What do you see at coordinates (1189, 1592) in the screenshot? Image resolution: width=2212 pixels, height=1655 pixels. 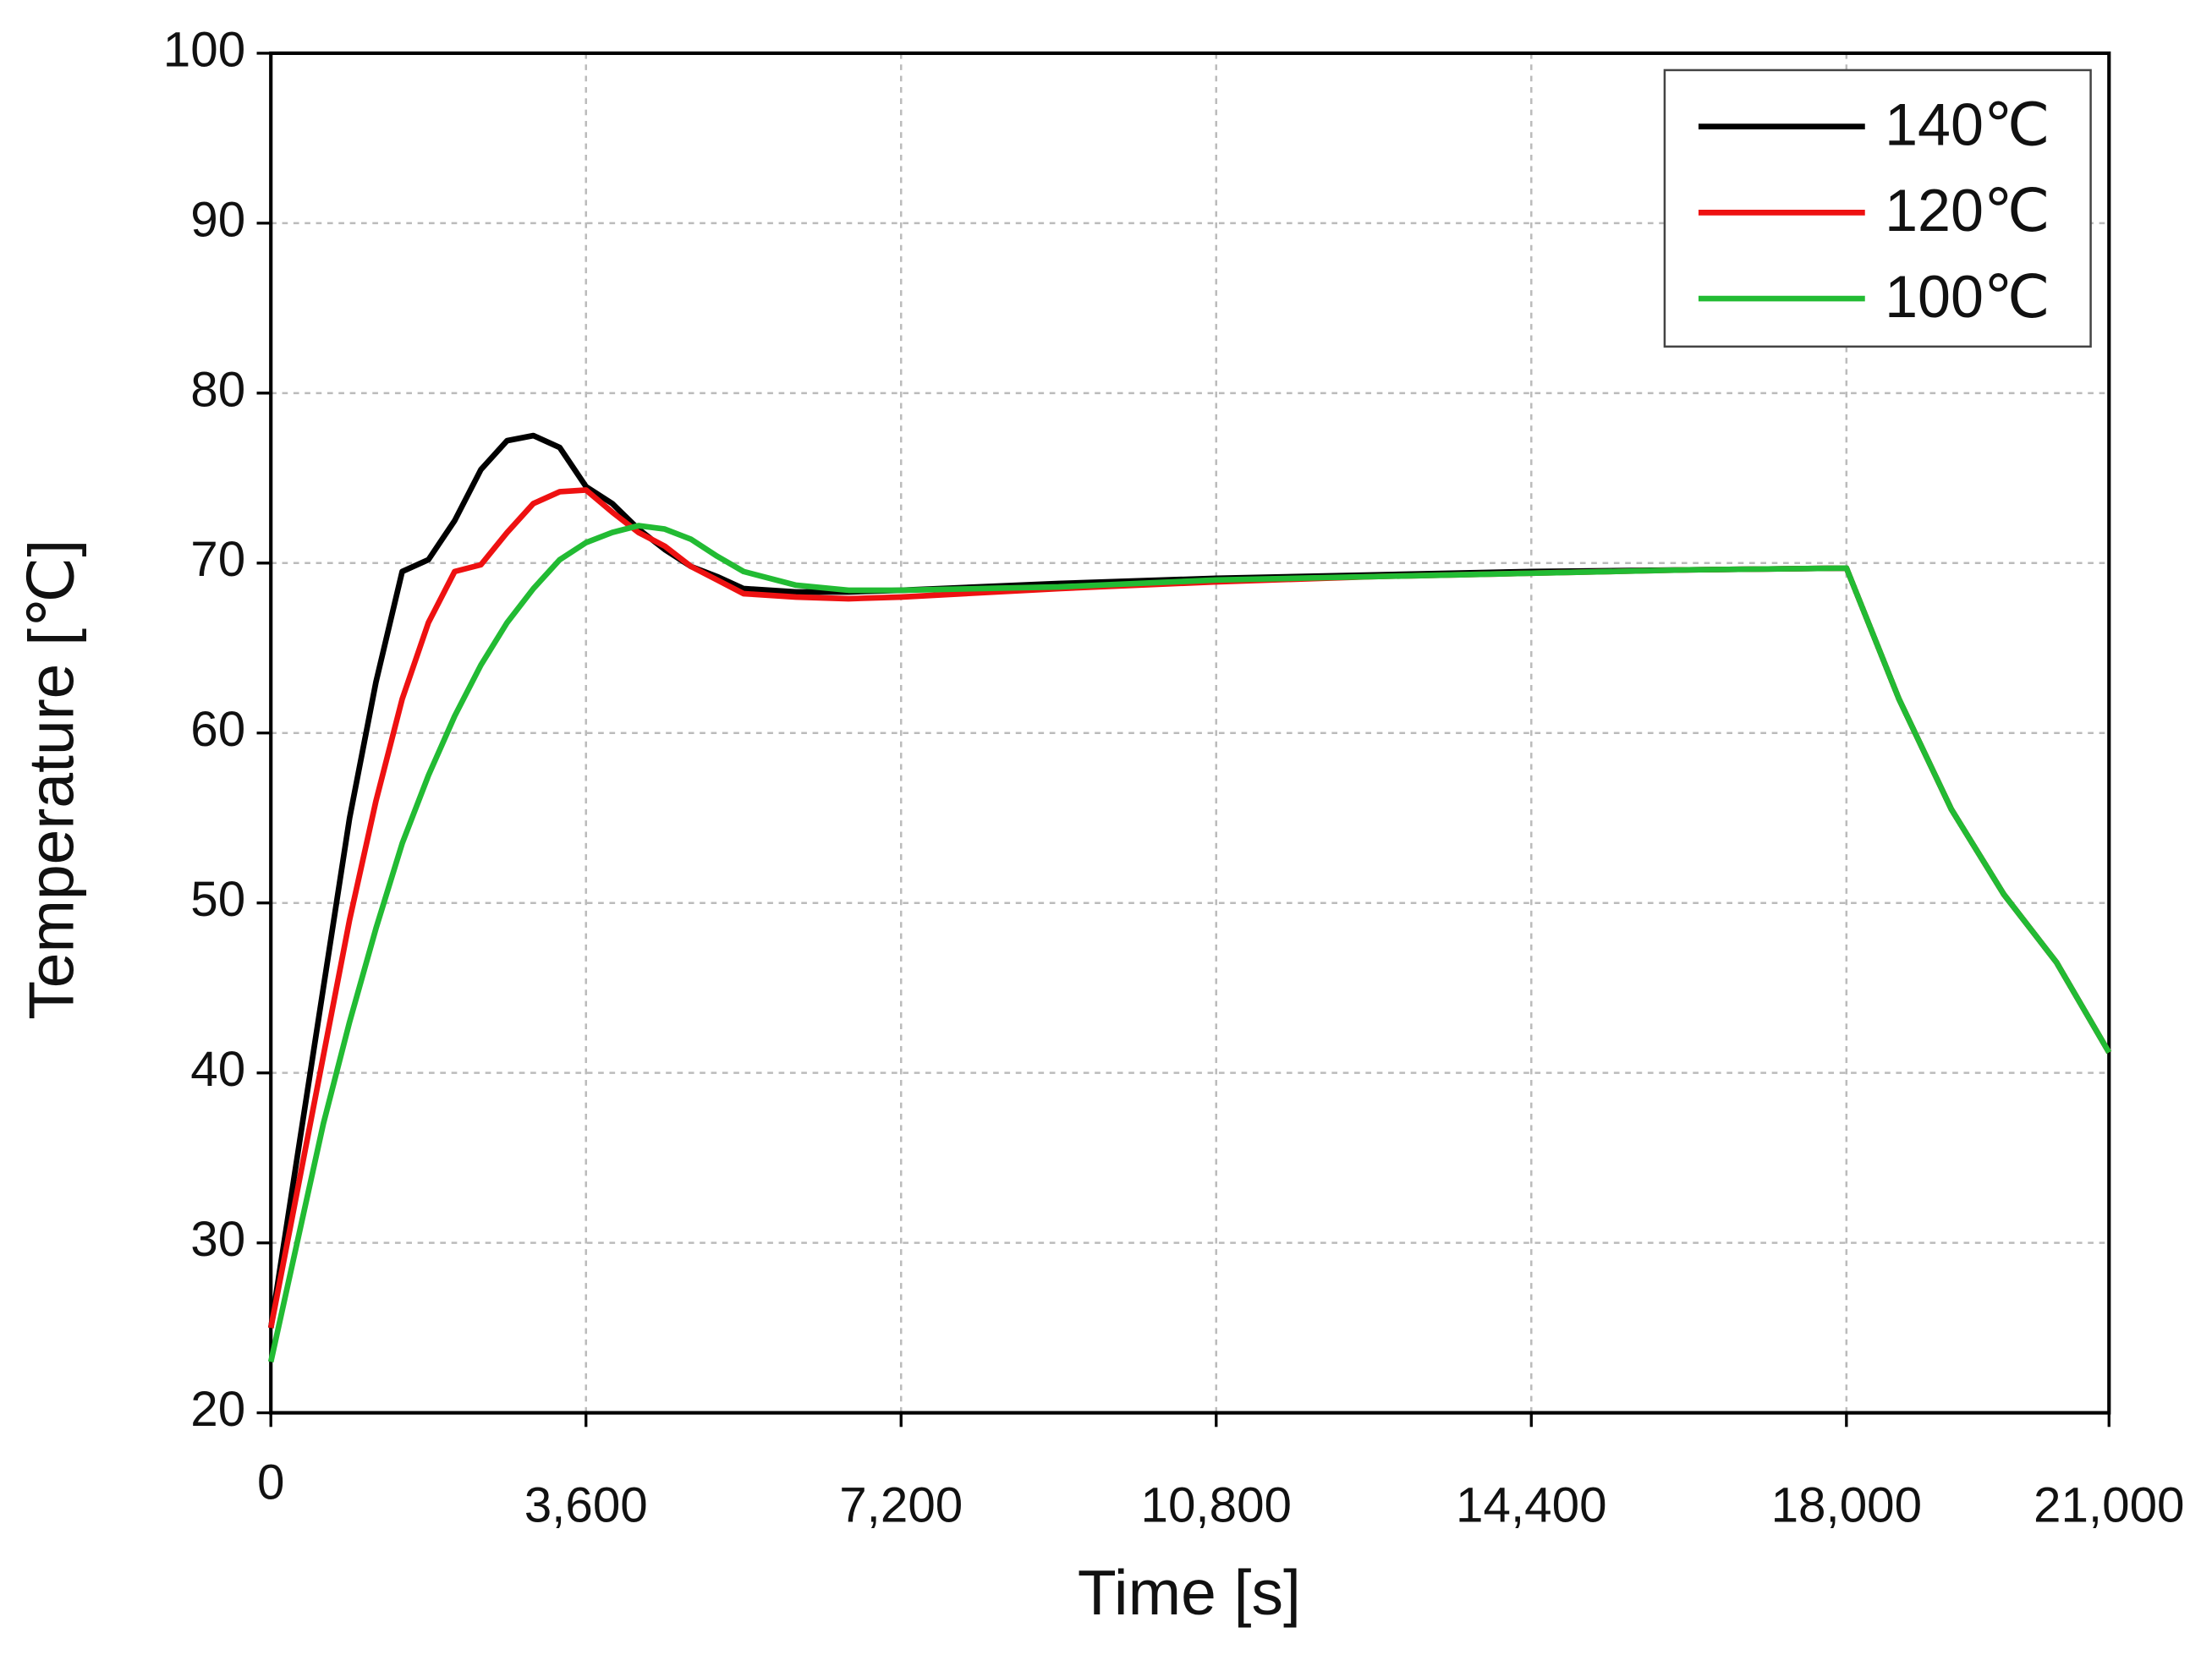 I see `x-axis-label: Time [s]` at bounding box center [1189, 1592].